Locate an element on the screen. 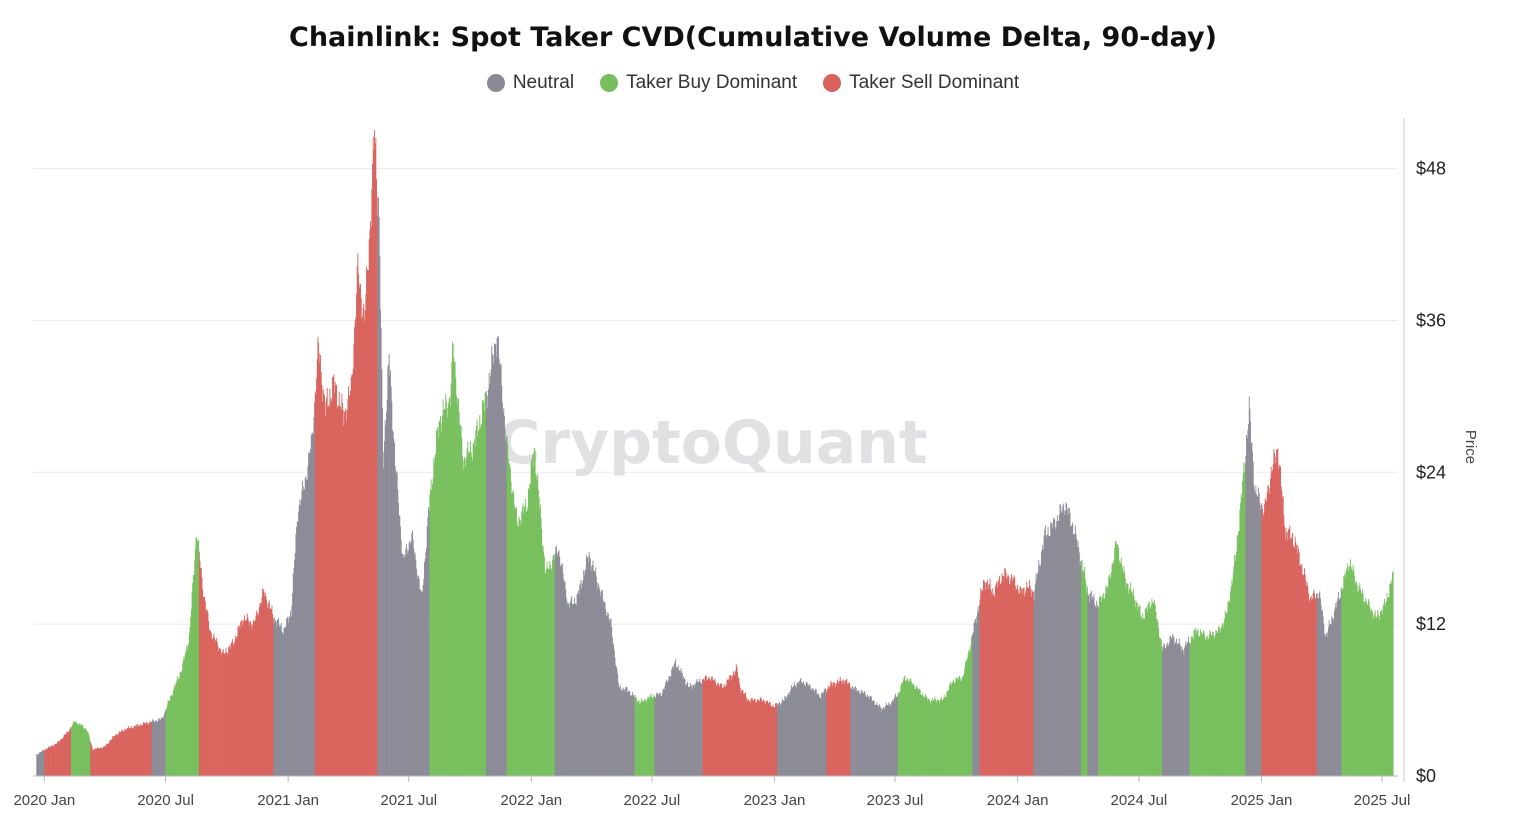 This screenshot has width=1536, height=819. legend-item-buy: Taker Buy Dominant is located at coordinates (698, 83).